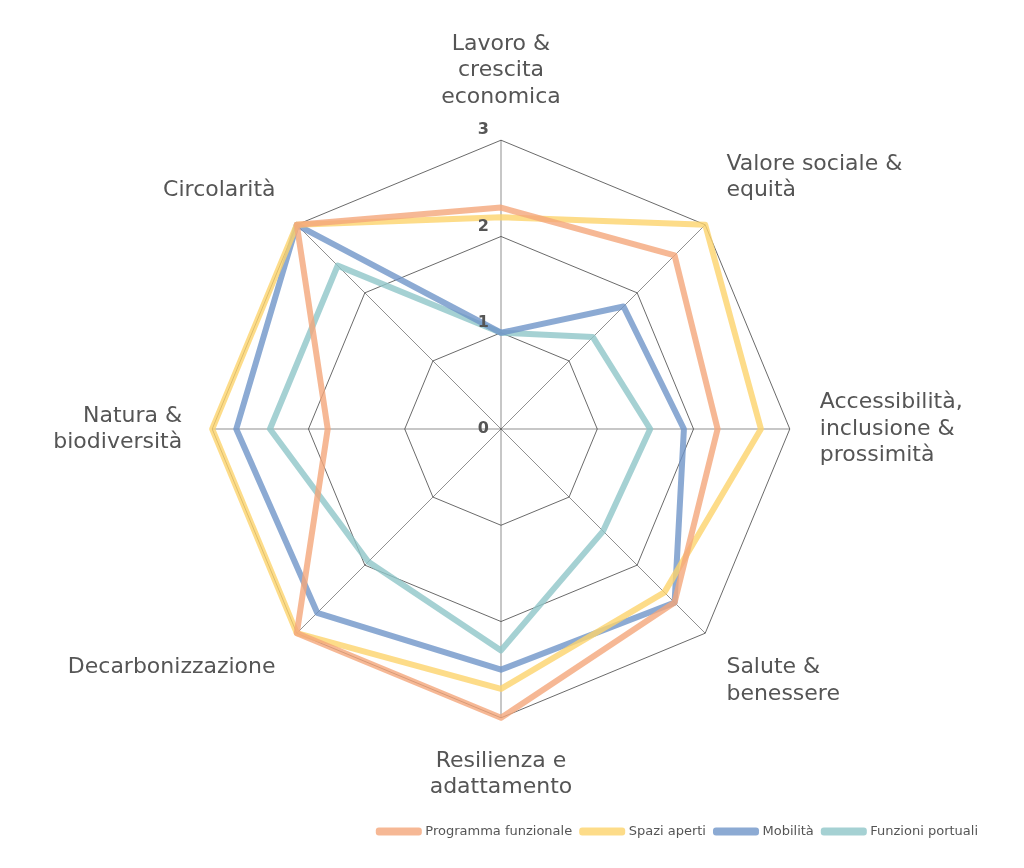 Image resolution: width=1024 pixels, height=868 pixels. I want to click on legend-label: Funzioni portuali, so click(924, 830).